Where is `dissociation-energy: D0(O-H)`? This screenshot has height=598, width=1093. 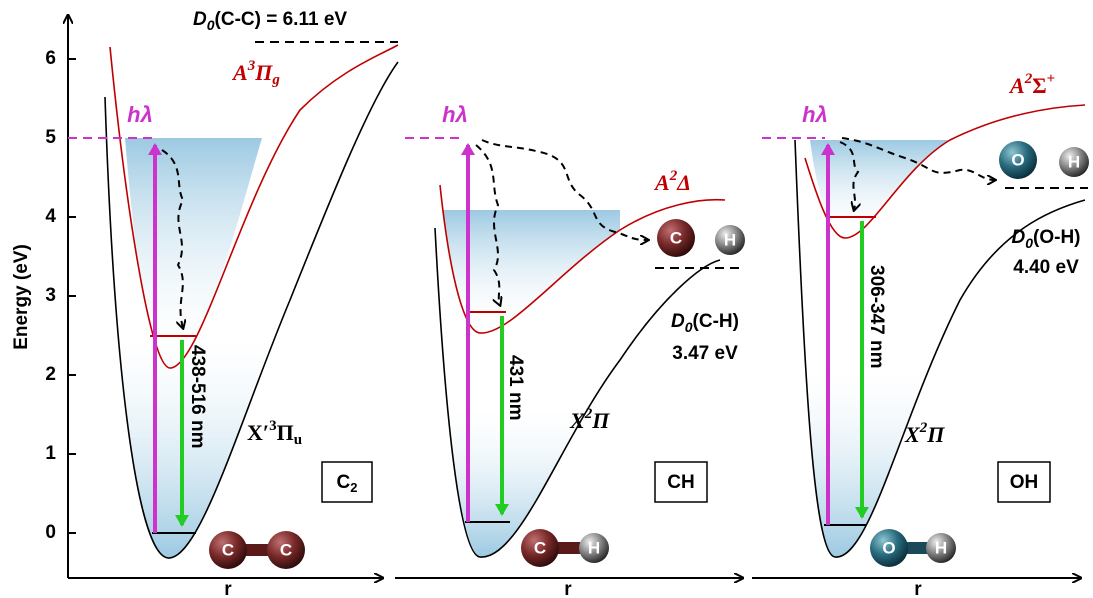 dissociation-energy: D0(O-H) is located at coordinates (1045, 239).